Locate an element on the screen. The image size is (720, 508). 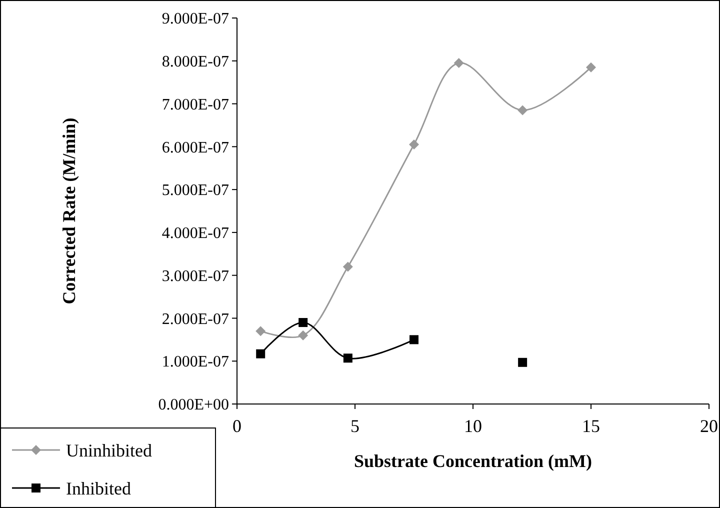
y-tick-label: 2.000E-07 is located at coordinates (195, 319).